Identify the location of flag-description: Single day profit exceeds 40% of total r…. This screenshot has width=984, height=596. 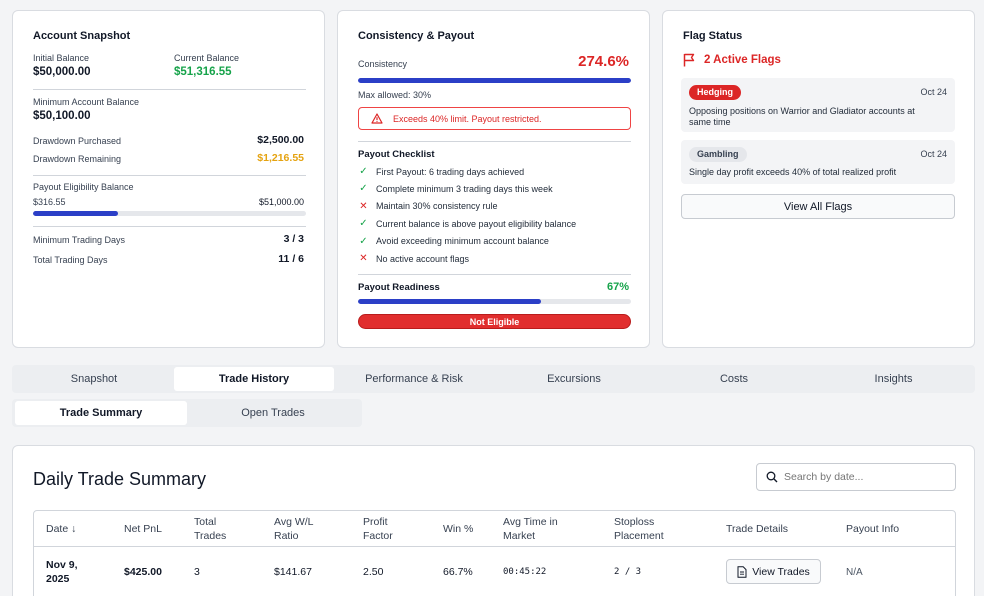
(793, 172).